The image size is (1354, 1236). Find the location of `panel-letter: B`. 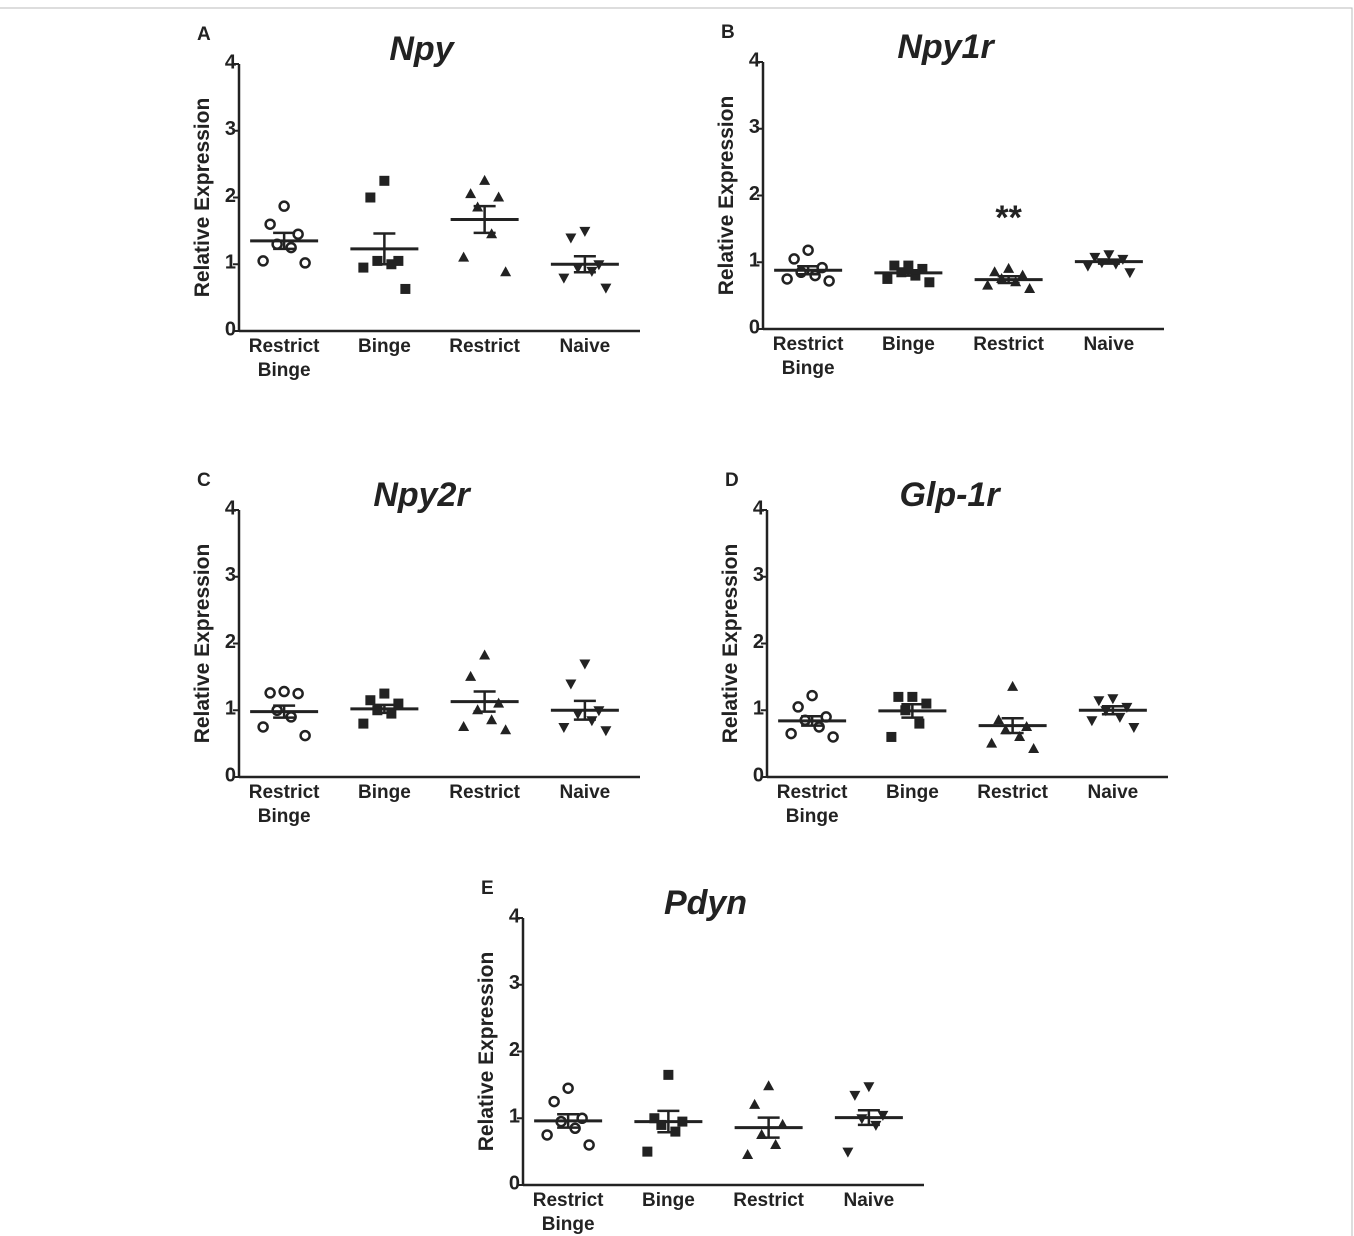

panel-letter: B is located at coordinates (728, 32).